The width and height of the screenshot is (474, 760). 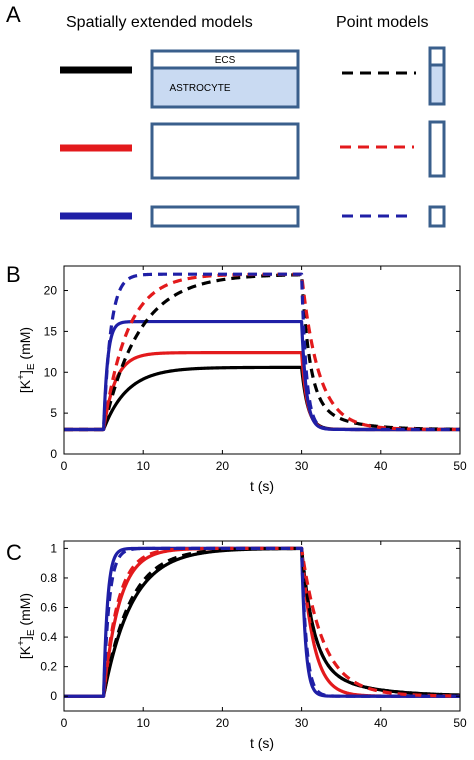 I want to click on y-tick-label: 15, so click(x=51, y=331).